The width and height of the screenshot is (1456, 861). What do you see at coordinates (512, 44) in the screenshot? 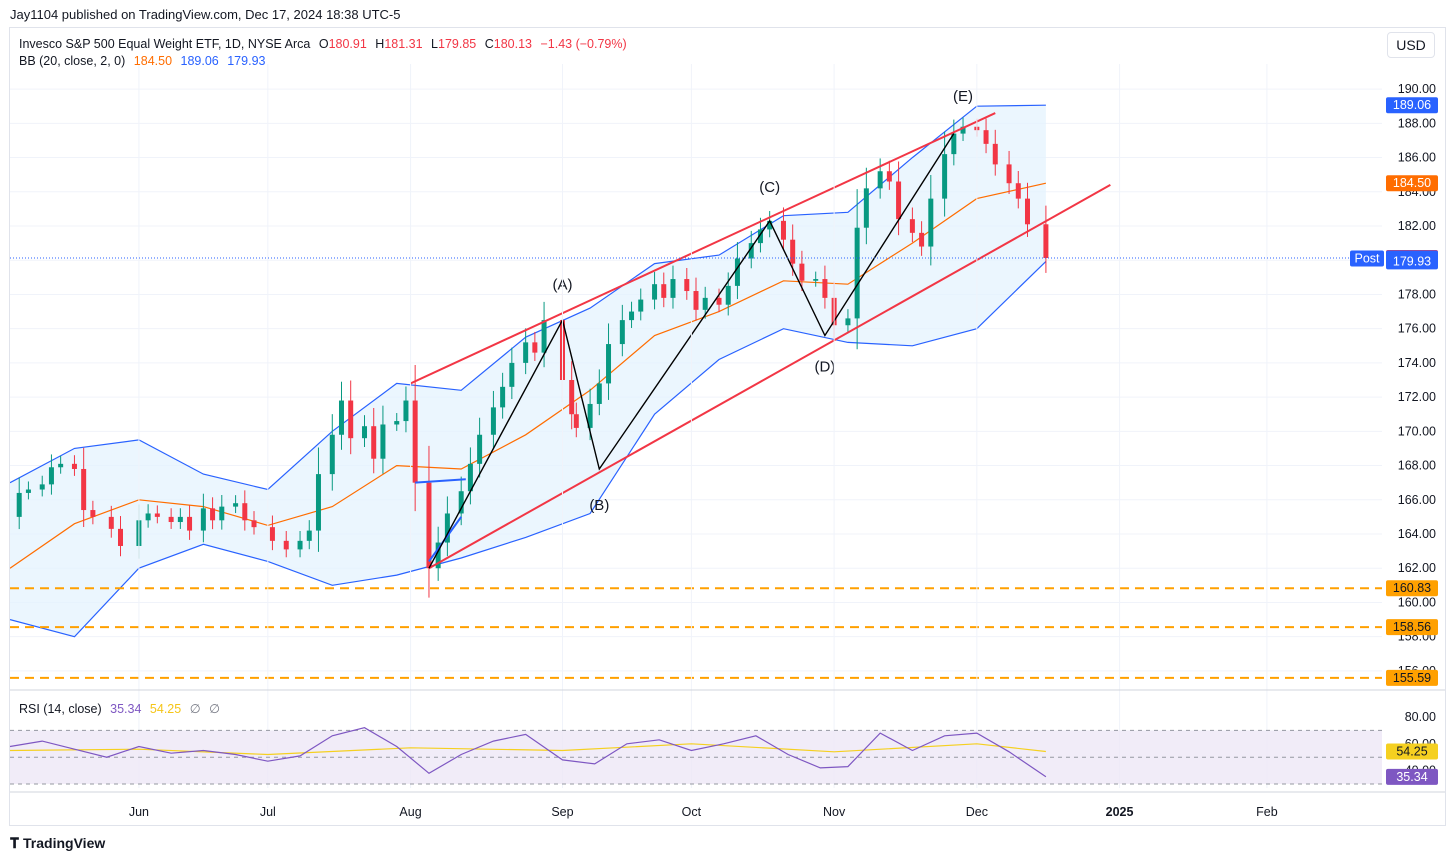
I see `close-value: 180.13` at bounding box center [512, 44].